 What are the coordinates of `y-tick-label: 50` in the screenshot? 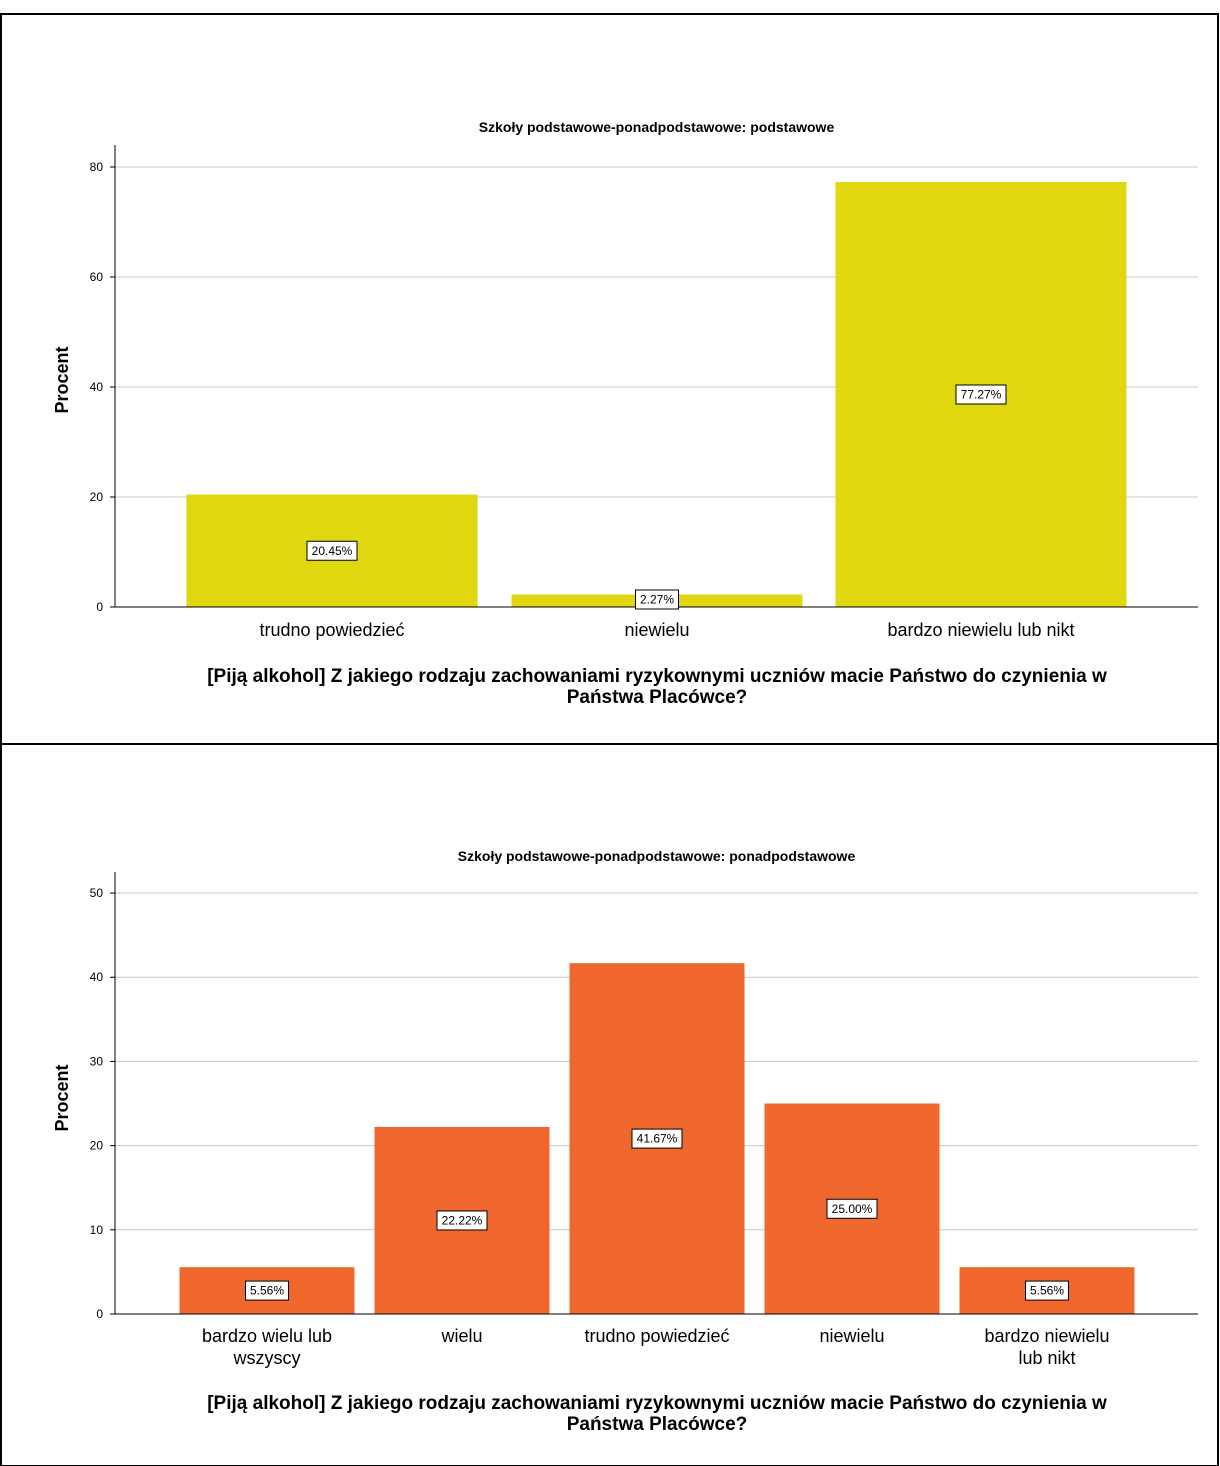 It's located at (97, 893).